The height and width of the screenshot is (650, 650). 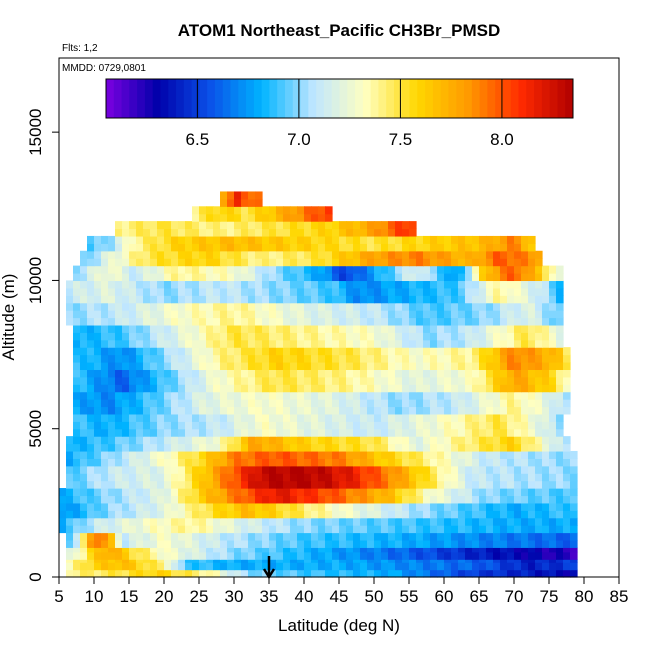 I want to click on colorbar-segment, so click(x=406, y=98).